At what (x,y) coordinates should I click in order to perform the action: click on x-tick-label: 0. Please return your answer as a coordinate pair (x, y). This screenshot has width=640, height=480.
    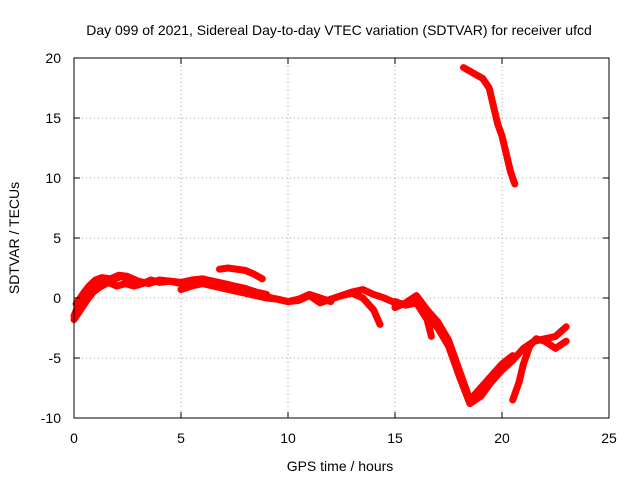
    Looking at the image, I should click on (74, 438).